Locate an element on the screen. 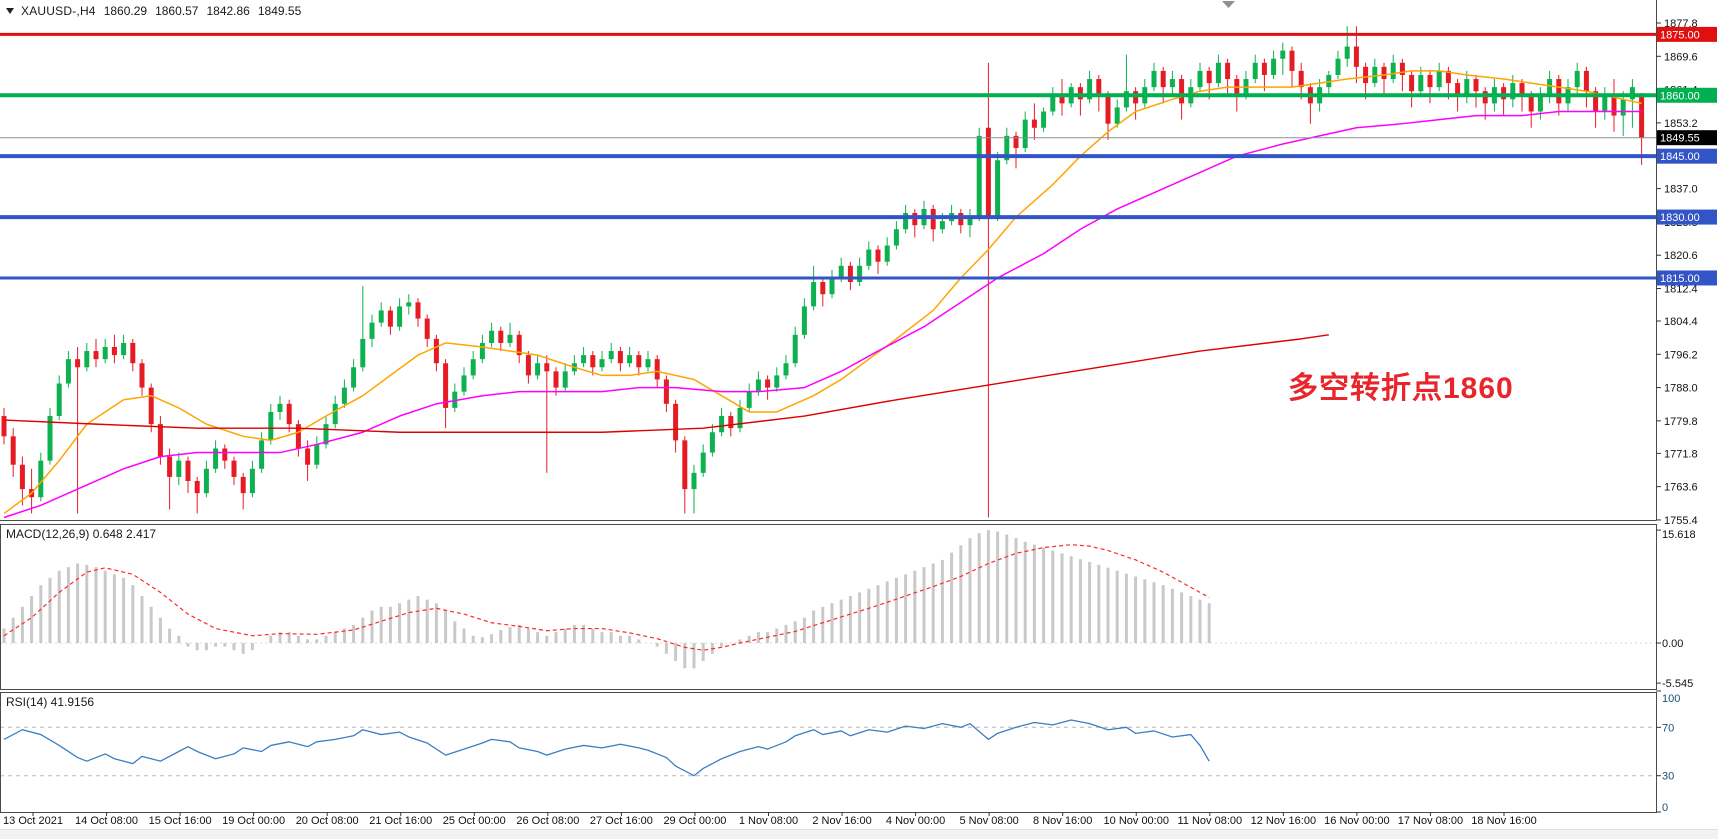  svg-text: 1830.00 is located at coordinates (1680, 218).